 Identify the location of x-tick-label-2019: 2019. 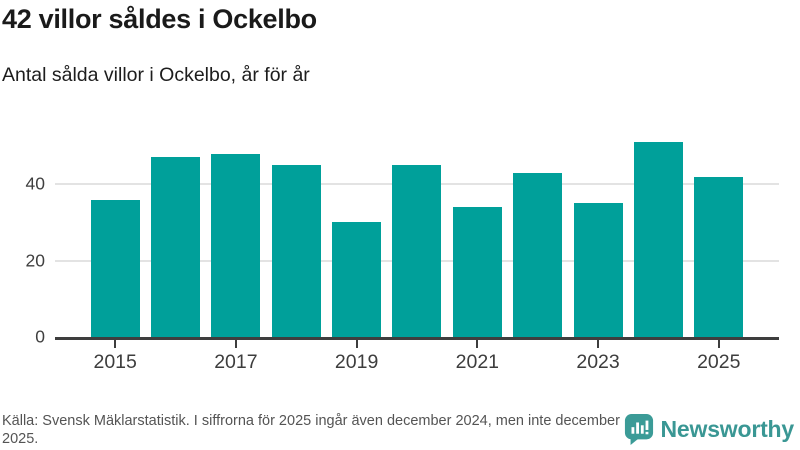
(356, 362).